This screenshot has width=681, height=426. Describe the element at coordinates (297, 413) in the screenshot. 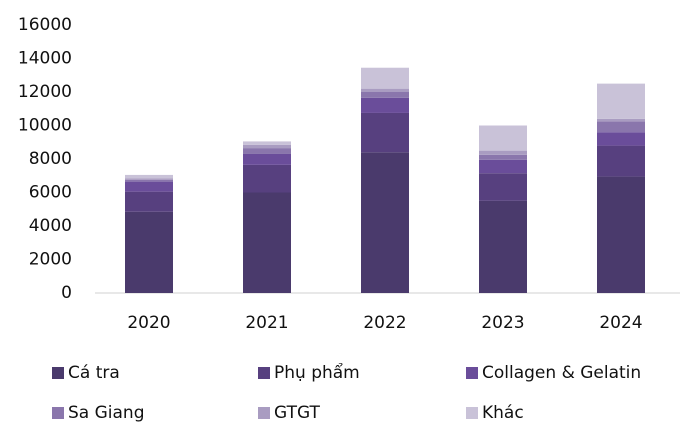

I see `legend-label: GTGT` at that location.